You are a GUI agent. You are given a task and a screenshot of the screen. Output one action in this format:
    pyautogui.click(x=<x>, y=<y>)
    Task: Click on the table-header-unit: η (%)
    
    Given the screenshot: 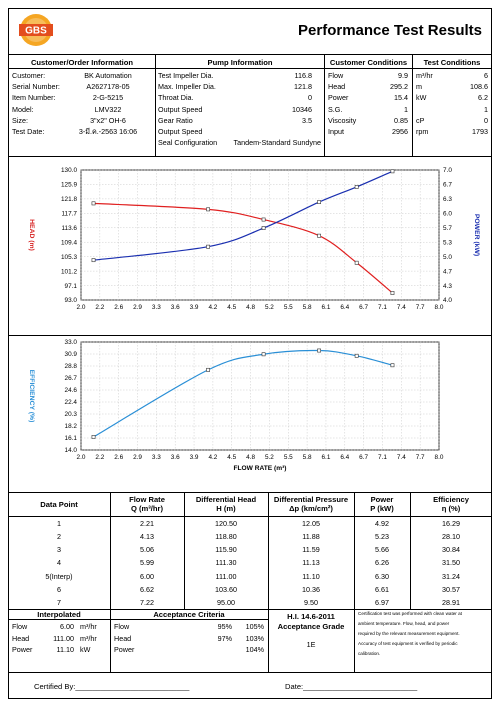 What is the action you would take?
    pyautogui.click(x=451, y=508)
    